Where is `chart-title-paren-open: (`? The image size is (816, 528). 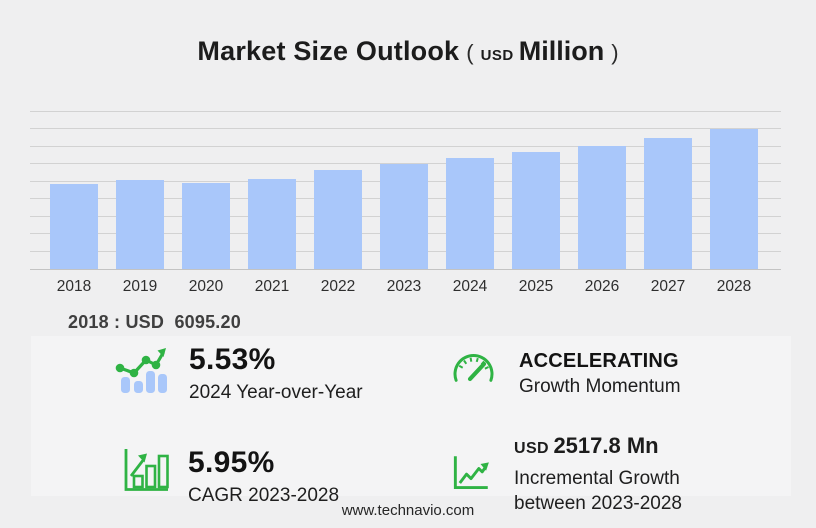 chart-title-paren-open: ( is located at coordinates (470, 52).